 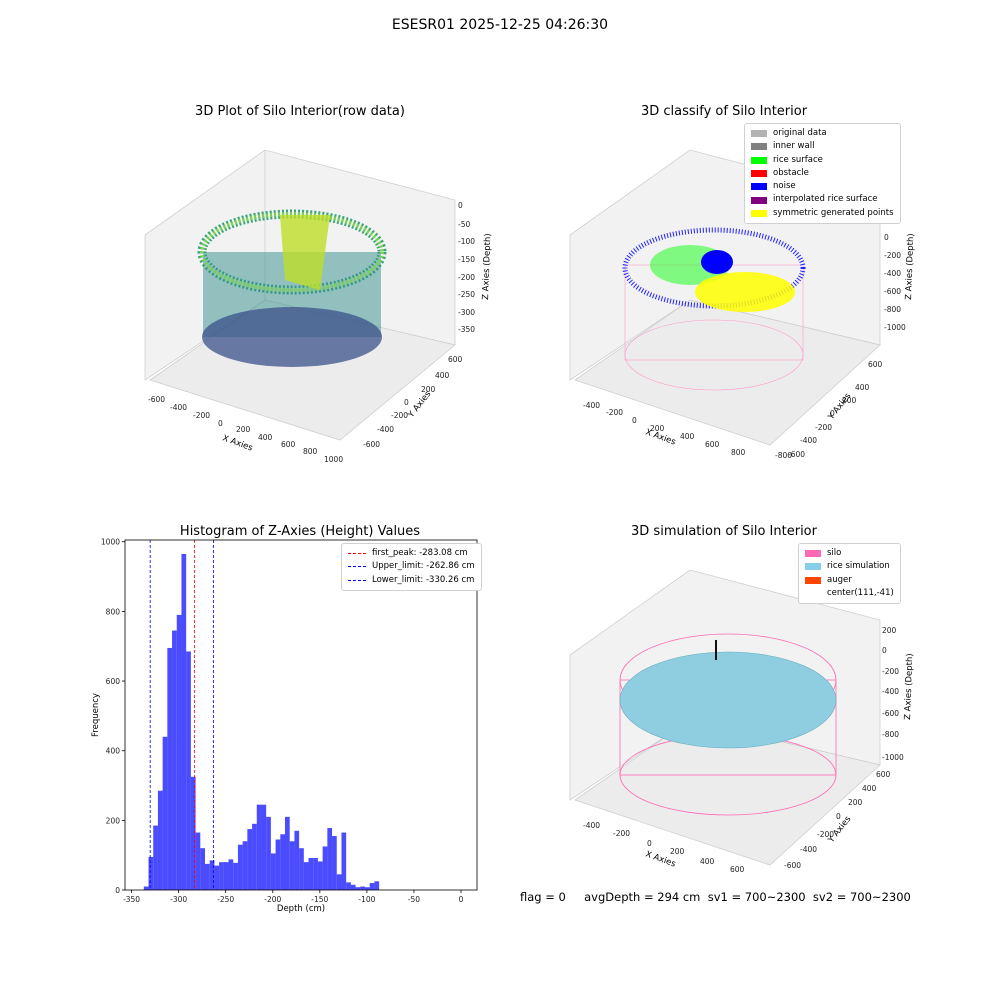 I want to click on legend-label: Lower_limit: -330.26 cm, so click(x=423, y=579).